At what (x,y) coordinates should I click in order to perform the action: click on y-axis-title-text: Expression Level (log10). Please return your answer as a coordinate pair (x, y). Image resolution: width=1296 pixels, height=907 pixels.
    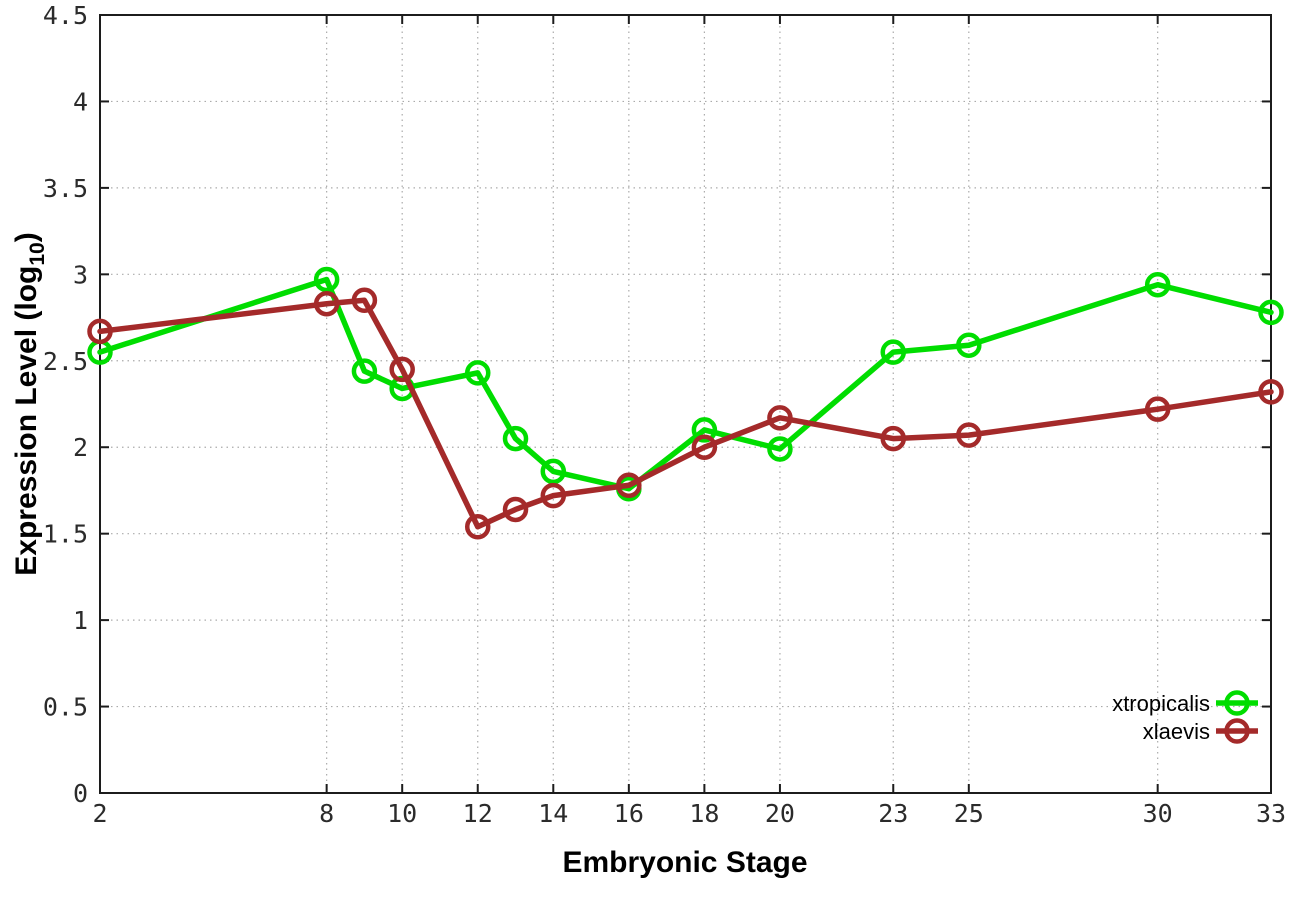
    Looking at the image, I should click on (29, 403).